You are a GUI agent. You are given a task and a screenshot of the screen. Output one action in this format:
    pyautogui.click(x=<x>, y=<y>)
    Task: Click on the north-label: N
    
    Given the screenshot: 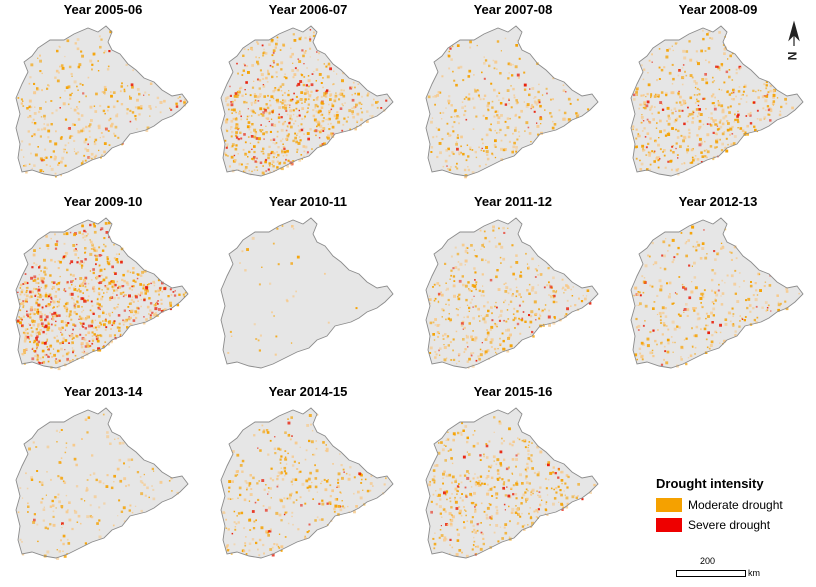 What is the action you would take?
    pyautogui.click(x=792, y=56)
    